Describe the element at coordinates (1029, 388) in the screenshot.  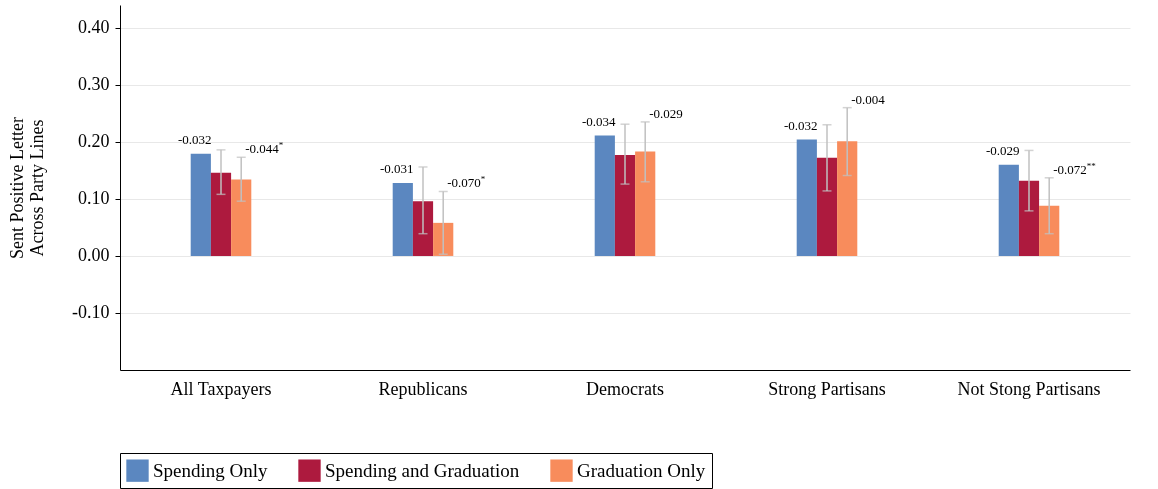
I see `x-tick-label: Not Stong Partisans` at that location.